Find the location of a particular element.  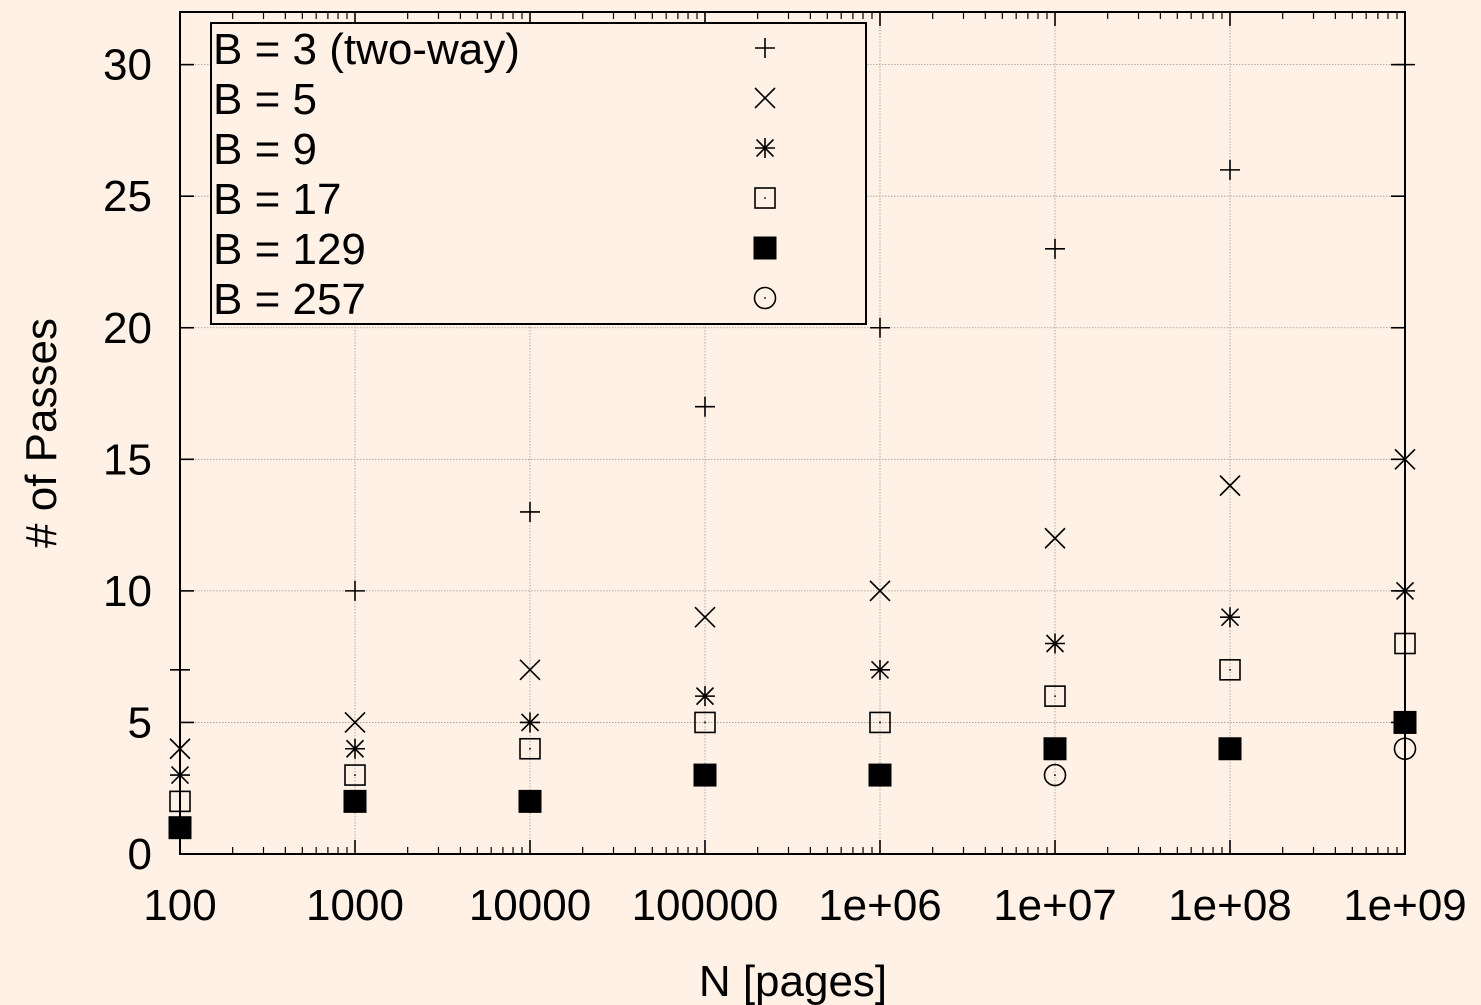

y-tick-label: 15 is located at coordinates (127, 459).